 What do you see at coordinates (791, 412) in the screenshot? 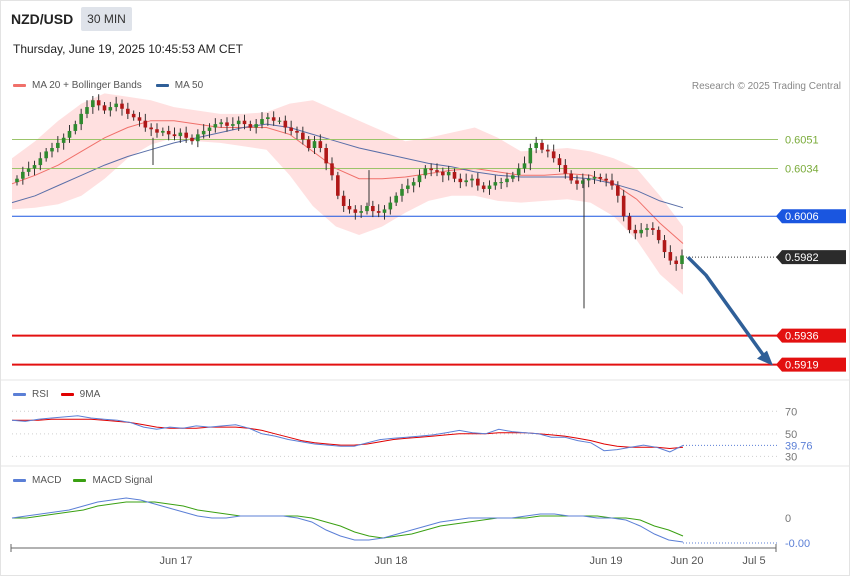
I see `rsi-tick-70: 70` at bounding box center [791, 412].